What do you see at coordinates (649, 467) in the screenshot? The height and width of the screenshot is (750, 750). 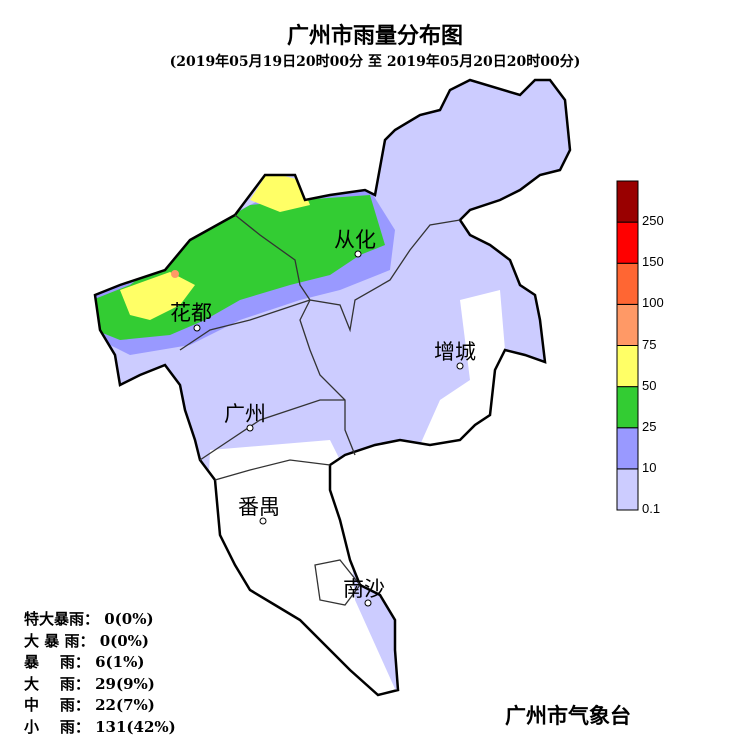 I see `legend-label: 10` at bounding box center [649, 467].